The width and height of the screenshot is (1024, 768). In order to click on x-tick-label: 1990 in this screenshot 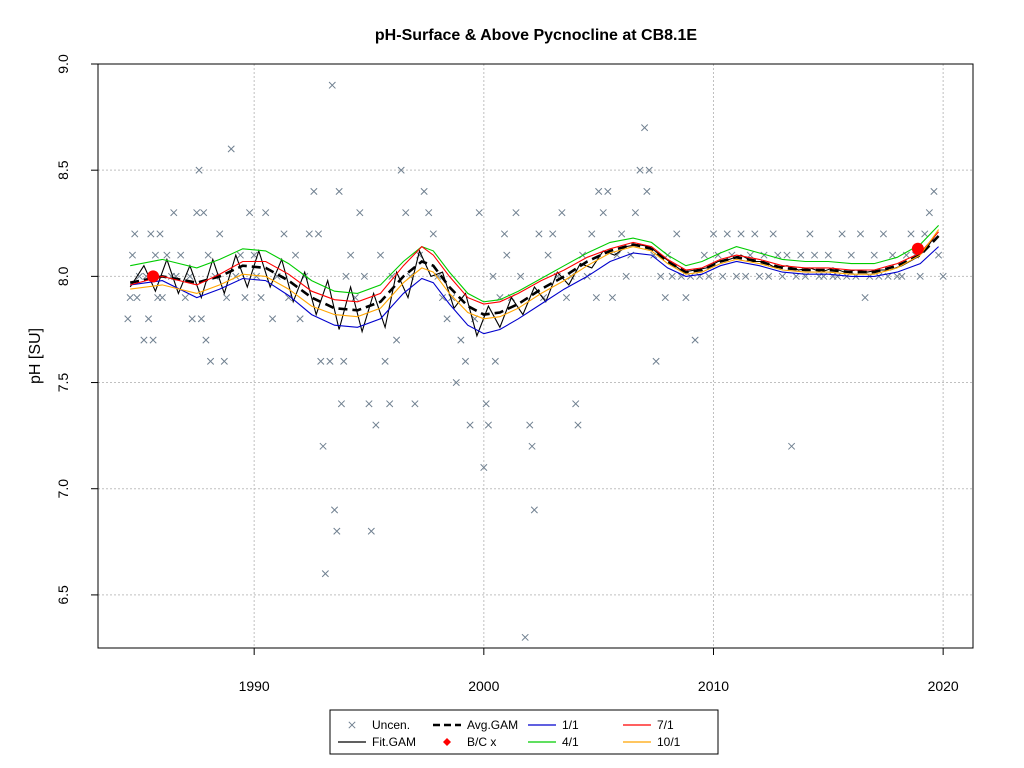, I will do `click(254, 686)`.